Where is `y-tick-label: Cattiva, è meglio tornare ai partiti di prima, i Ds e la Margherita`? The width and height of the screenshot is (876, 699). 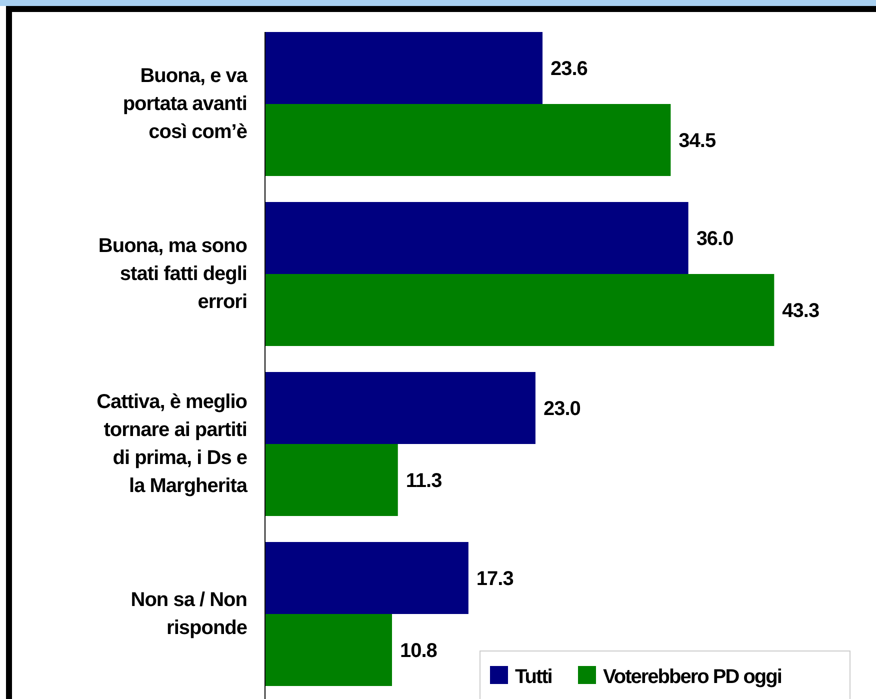 y-tick-label: Cattiva, è meglio tornare ai partiti di prima, i Ds e la Margherita is located at coordinates (172, 444).